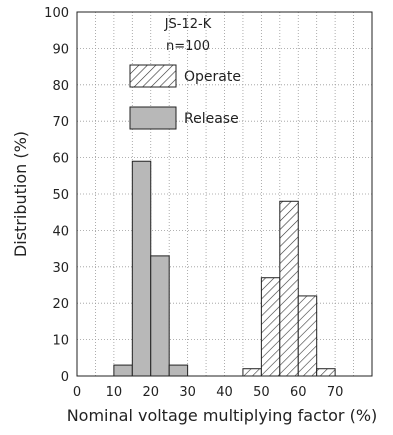 The height and width of the screenshot is (435, 393). Describe the element at coordinates (261, 392) in the screenshot. I see `x-tick-label: 50` at that location.